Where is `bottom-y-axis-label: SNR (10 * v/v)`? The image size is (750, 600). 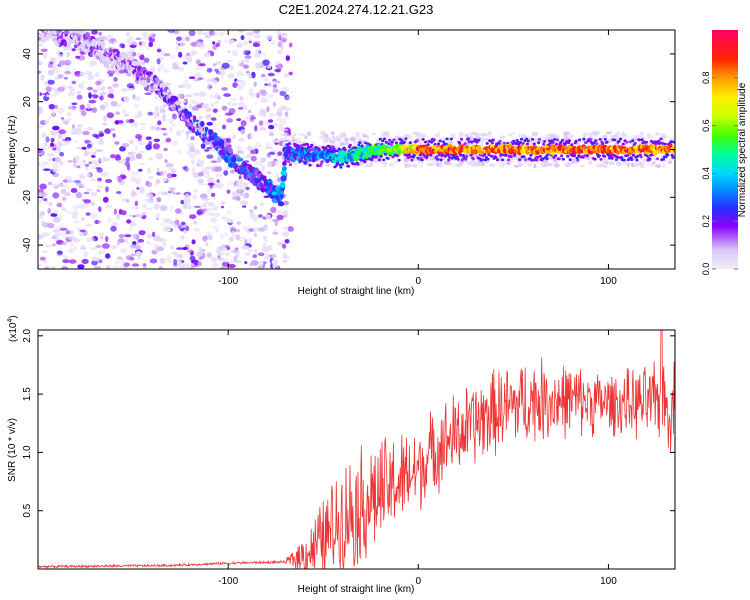
bottom-y-axis-label: SNR (10 * v/v) is located at coordinates (12, 450).